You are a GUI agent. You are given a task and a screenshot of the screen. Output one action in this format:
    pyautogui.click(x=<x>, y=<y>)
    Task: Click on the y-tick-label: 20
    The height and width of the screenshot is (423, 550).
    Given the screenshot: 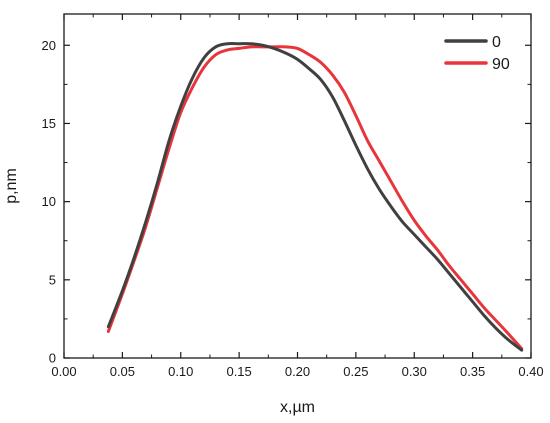 What is the action you would take?
    pyautogui.click(x=49, y=45)
    